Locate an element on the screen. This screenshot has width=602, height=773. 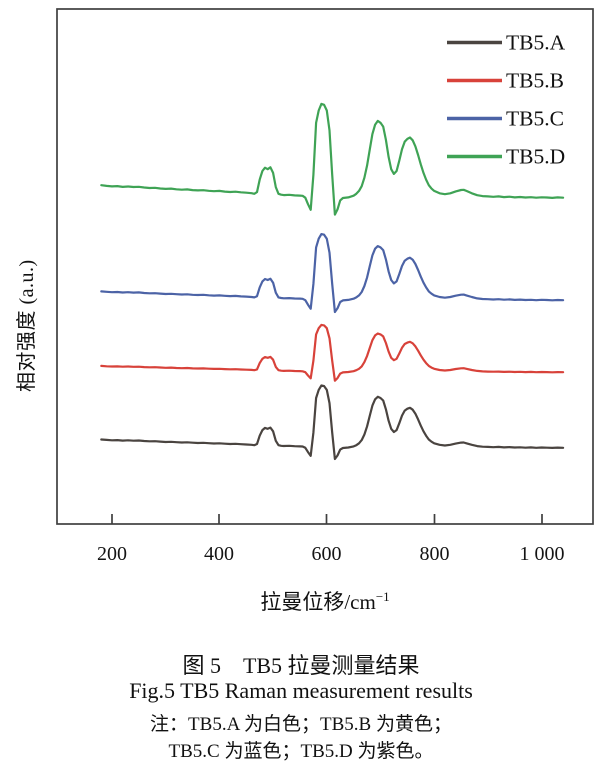
y-axis-label: 相对强度 (a.u.) is located at coordinates (27, 325).